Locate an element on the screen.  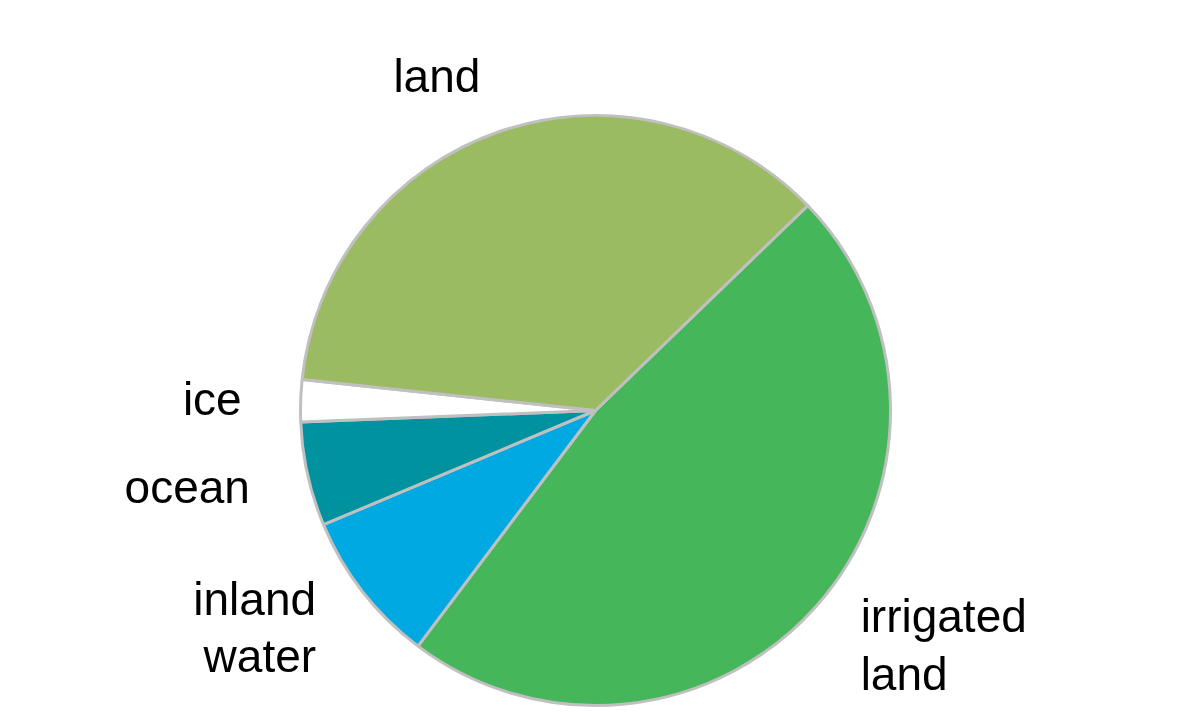
slice-label: inland water is located at coordinates (255, 628).